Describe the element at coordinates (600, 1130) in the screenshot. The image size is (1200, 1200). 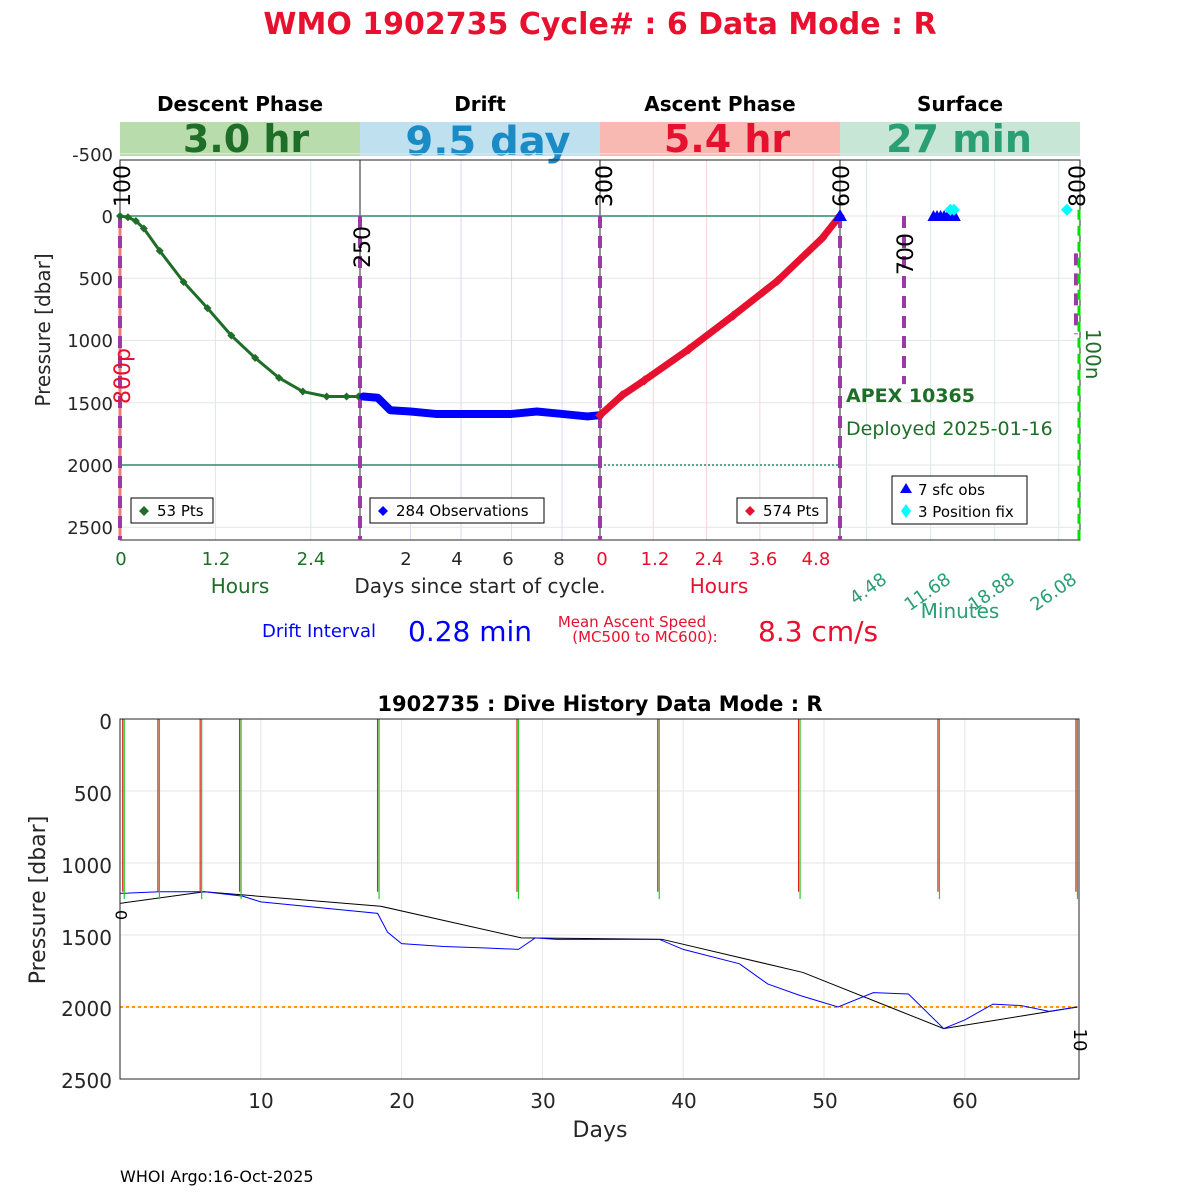
I see `bottom-x-axis-label: Days` at that location.